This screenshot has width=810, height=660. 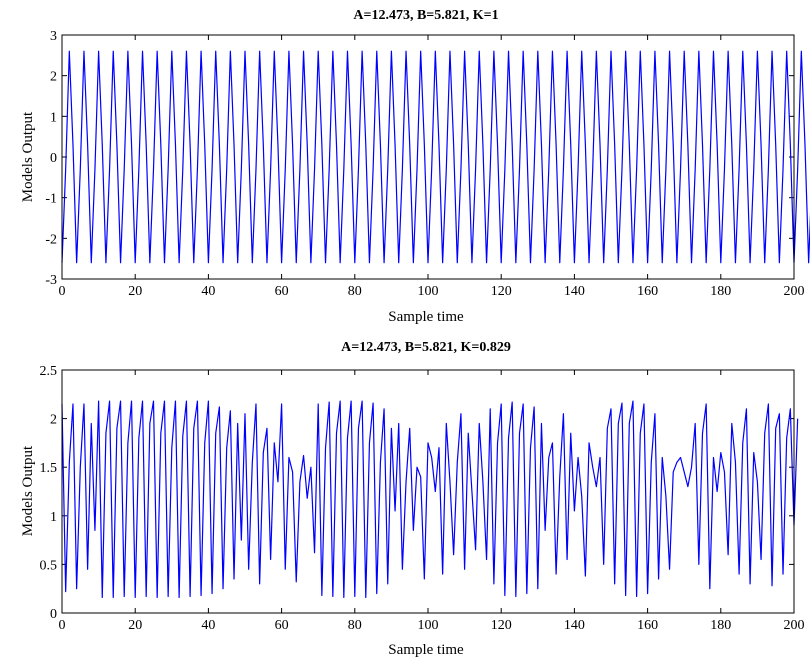 I want to click on y-tick-label: -3, so click(x=51, y=280).